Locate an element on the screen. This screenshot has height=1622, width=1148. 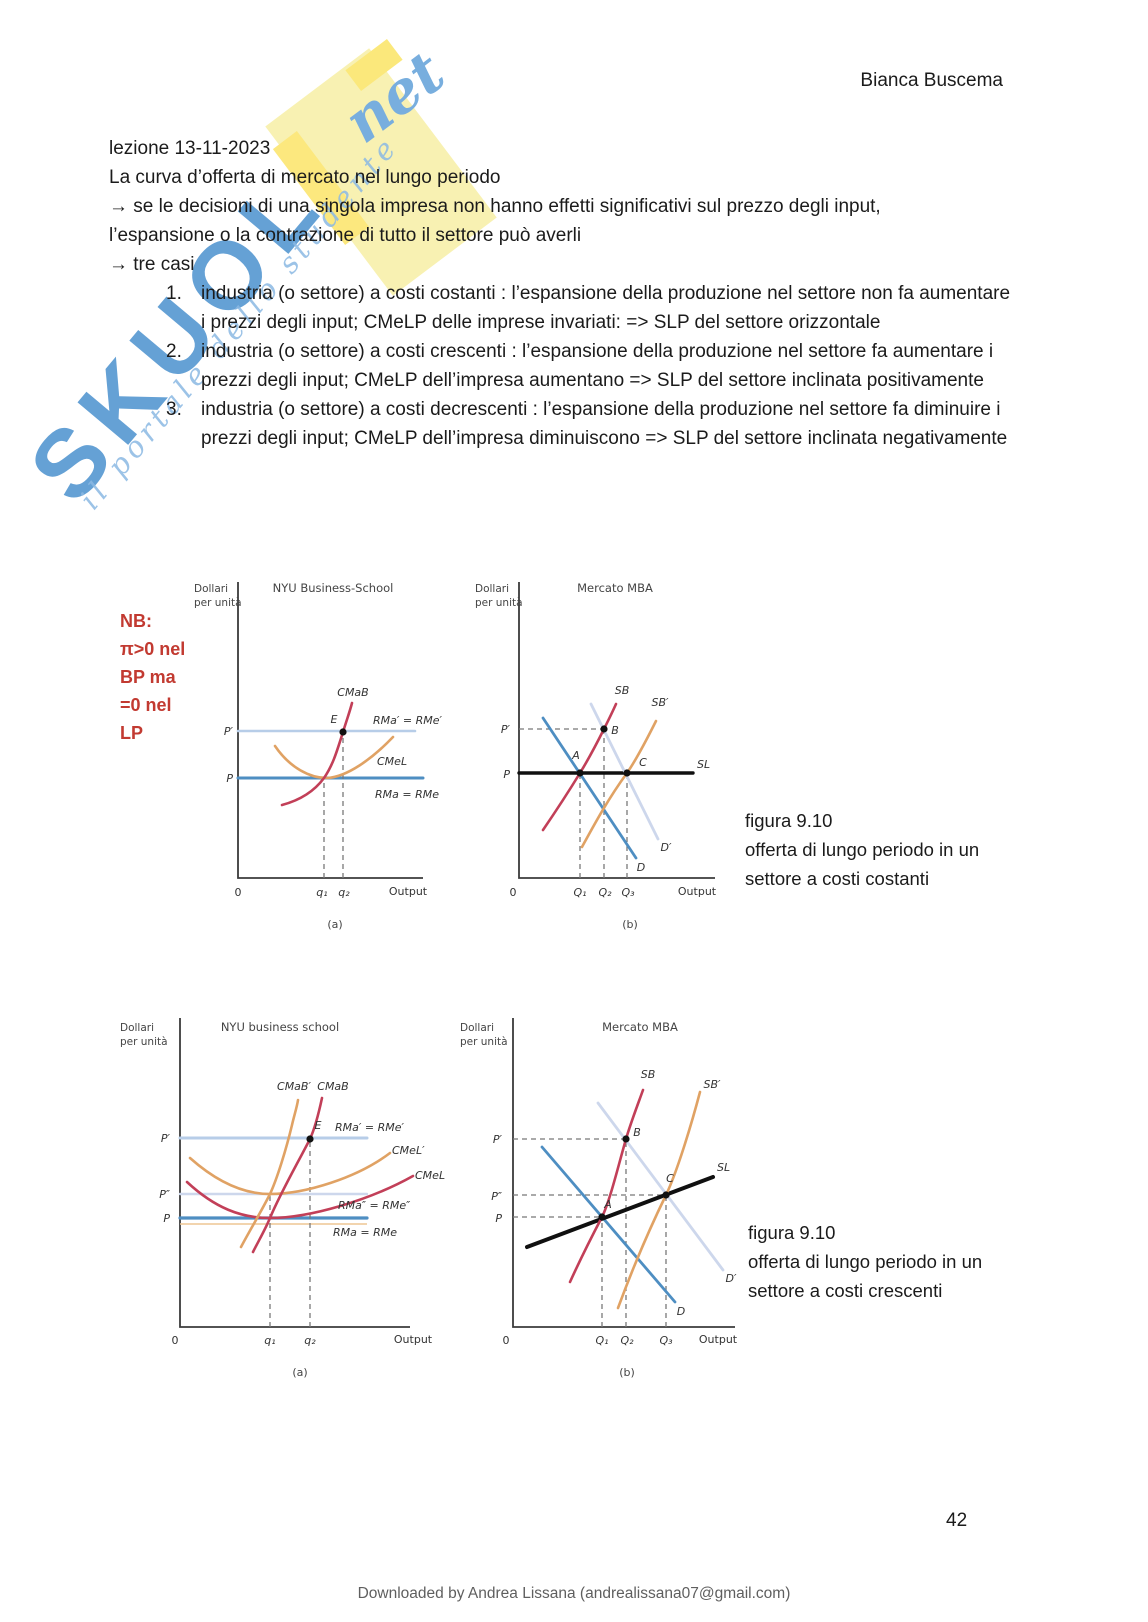
fig2-caption-line: settore a costi crescenti is located at coordinates (845, 1290).